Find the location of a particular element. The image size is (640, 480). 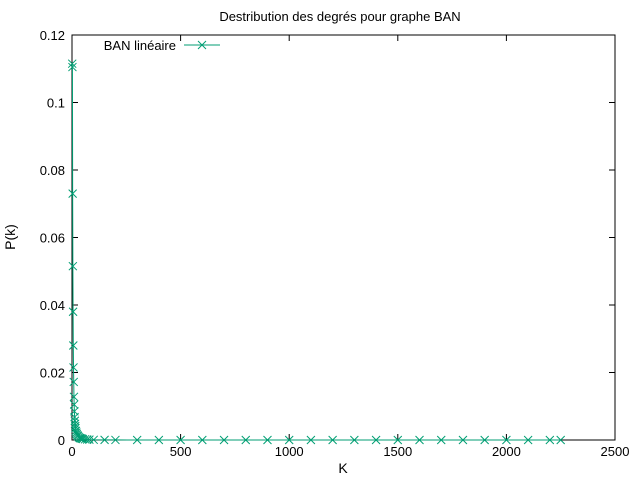

x-tick-label: 0 is located at coordinates (71, 451).